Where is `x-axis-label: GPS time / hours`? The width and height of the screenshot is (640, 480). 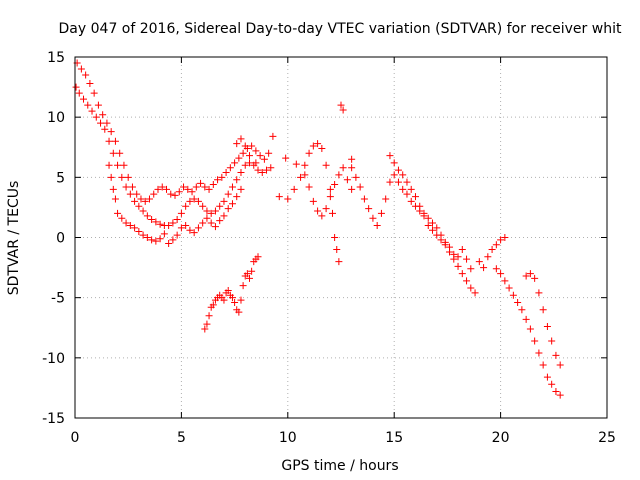 x-axis-label: GPS time / hours is located at coordinates (339, 466).